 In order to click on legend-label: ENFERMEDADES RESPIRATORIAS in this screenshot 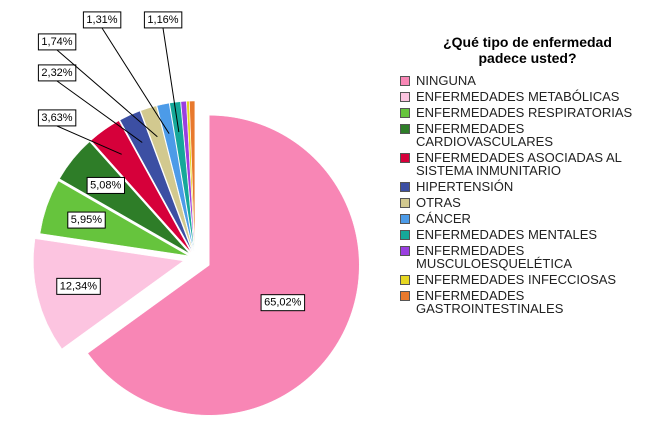, I will do `click(524, 112)`.